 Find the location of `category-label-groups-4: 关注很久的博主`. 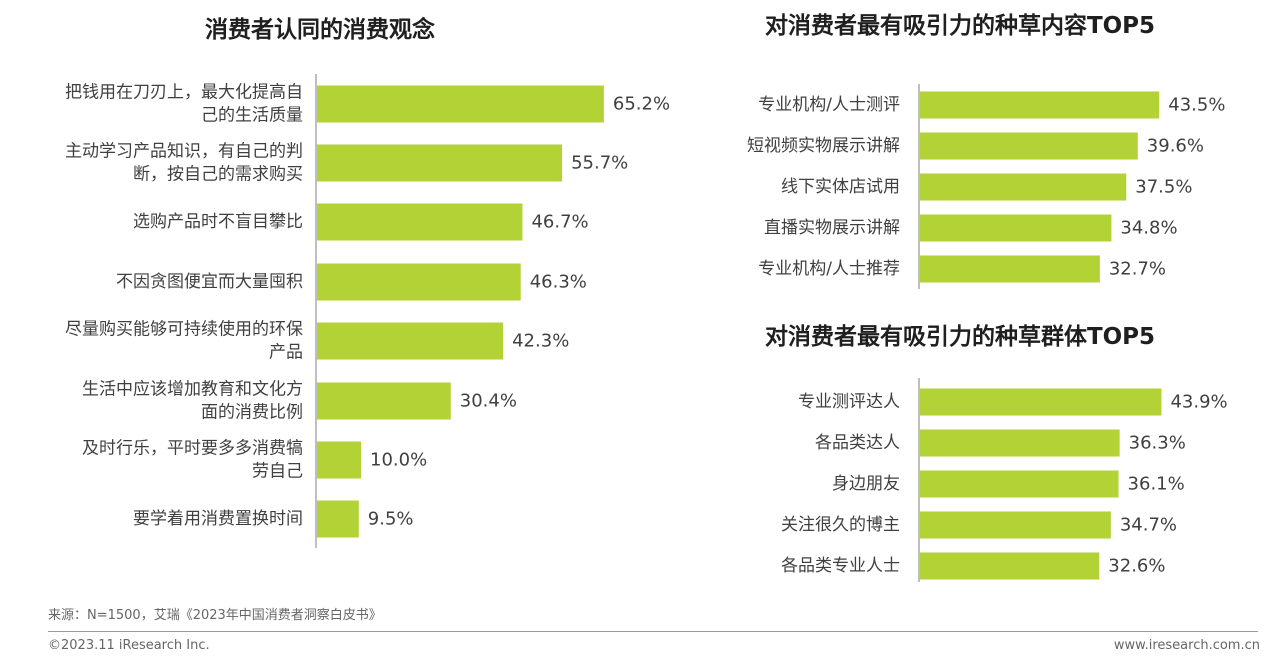

category-label-groups-4: 关注很久的博主 is located at coordinates (840, 525).